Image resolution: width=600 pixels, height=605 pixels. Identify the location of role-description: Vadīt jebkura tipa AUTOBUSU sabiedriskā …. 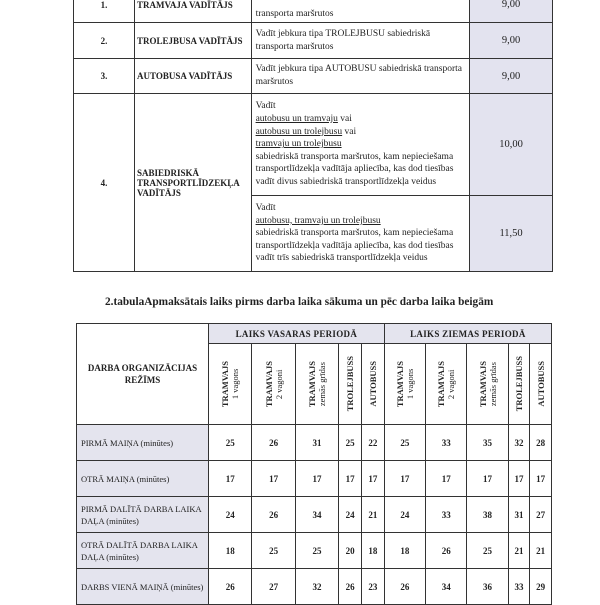
(360, 76).